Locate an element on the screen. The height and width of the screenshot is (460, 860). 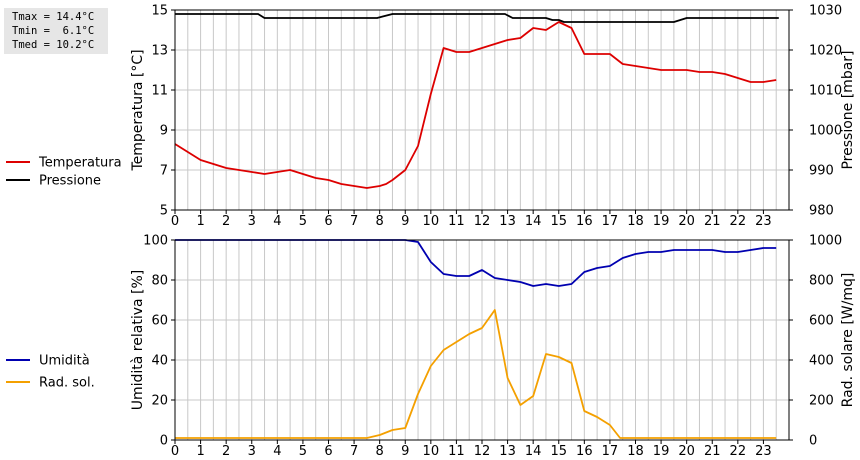
y-right-tick-label: 990 is located at coordinates (821, 171).